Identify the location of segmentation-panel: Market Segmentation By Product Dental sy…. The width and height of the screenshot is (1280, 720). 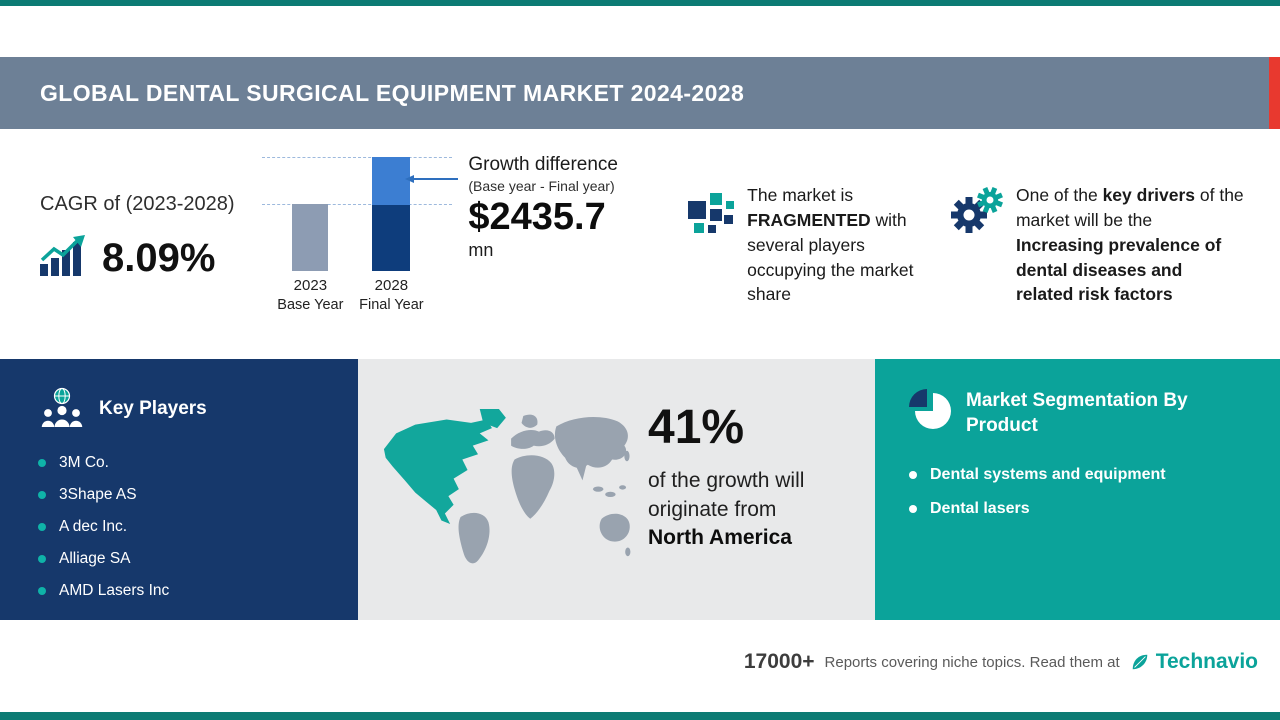
(1077, 489).